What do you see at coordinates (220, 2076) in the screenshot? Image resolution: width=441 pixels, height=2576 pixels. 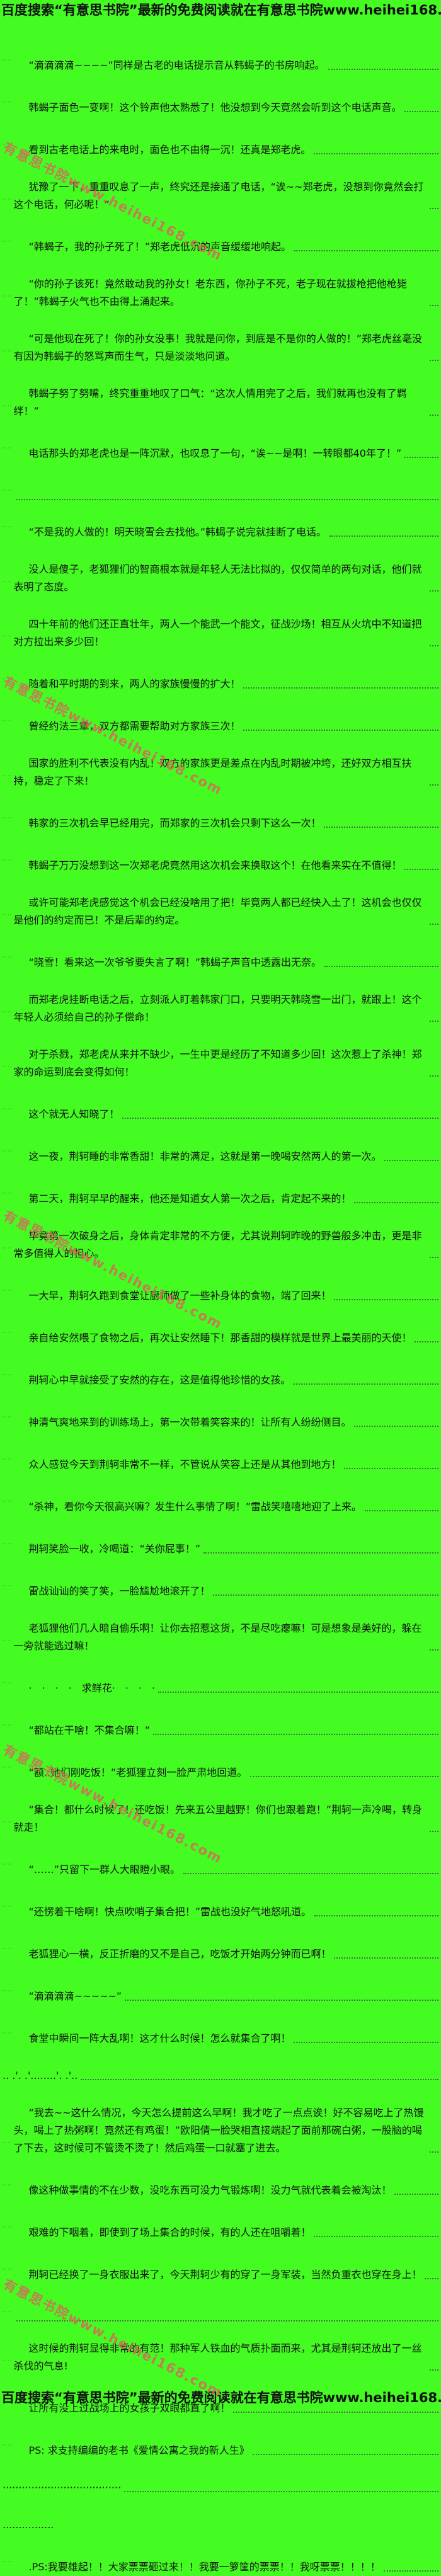 I see `novel-paragraph: .. .'. .'........'. .'..` at bounding box center [220, 2076].